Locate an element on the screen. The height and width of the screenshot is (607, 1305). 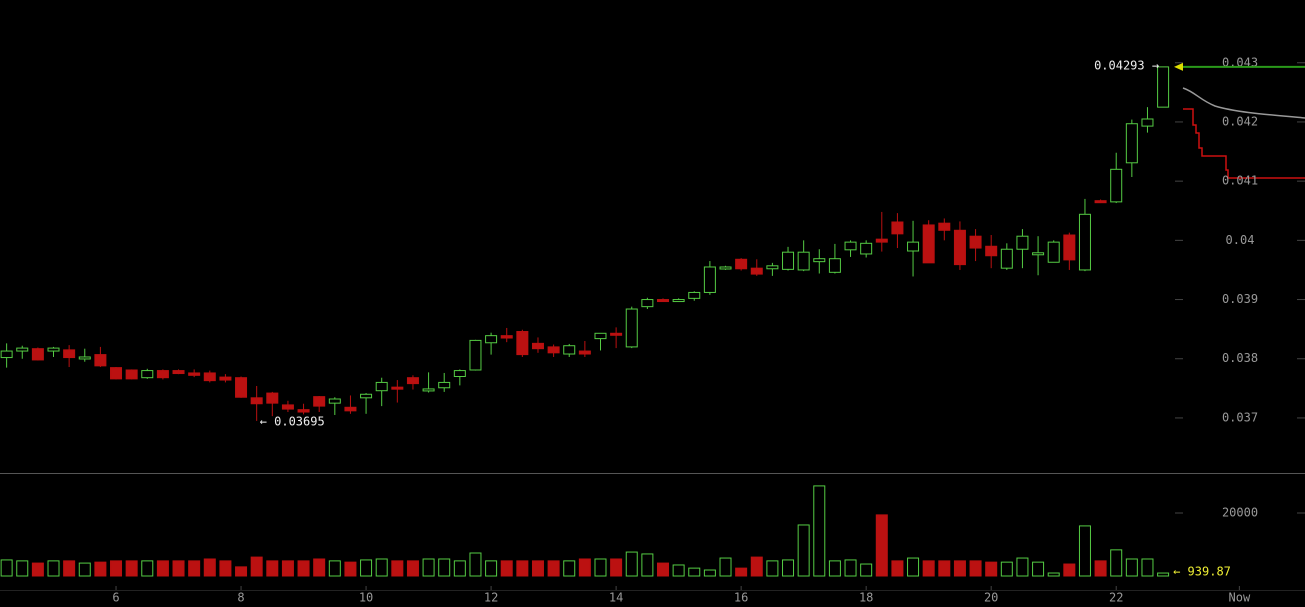
depth-curve is located at coordinates (1243, 103).